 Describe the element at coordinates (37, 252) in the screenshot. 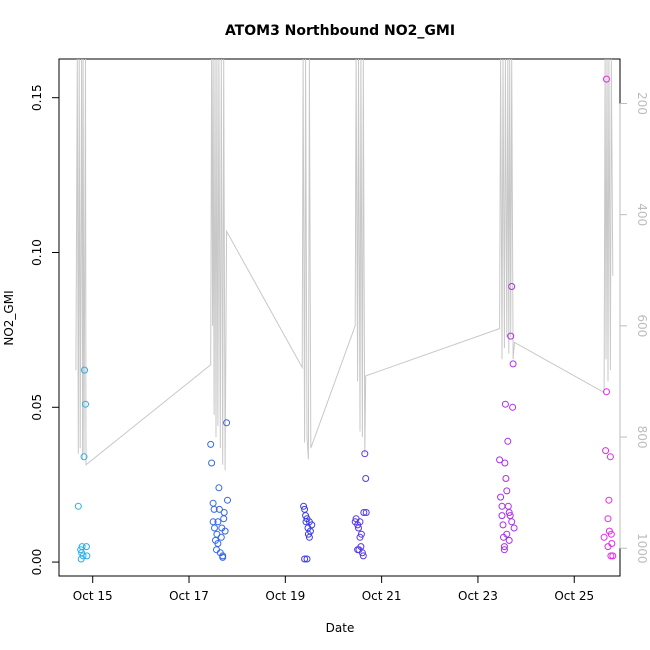

I see `y-tick-label: 0.10` at that location.